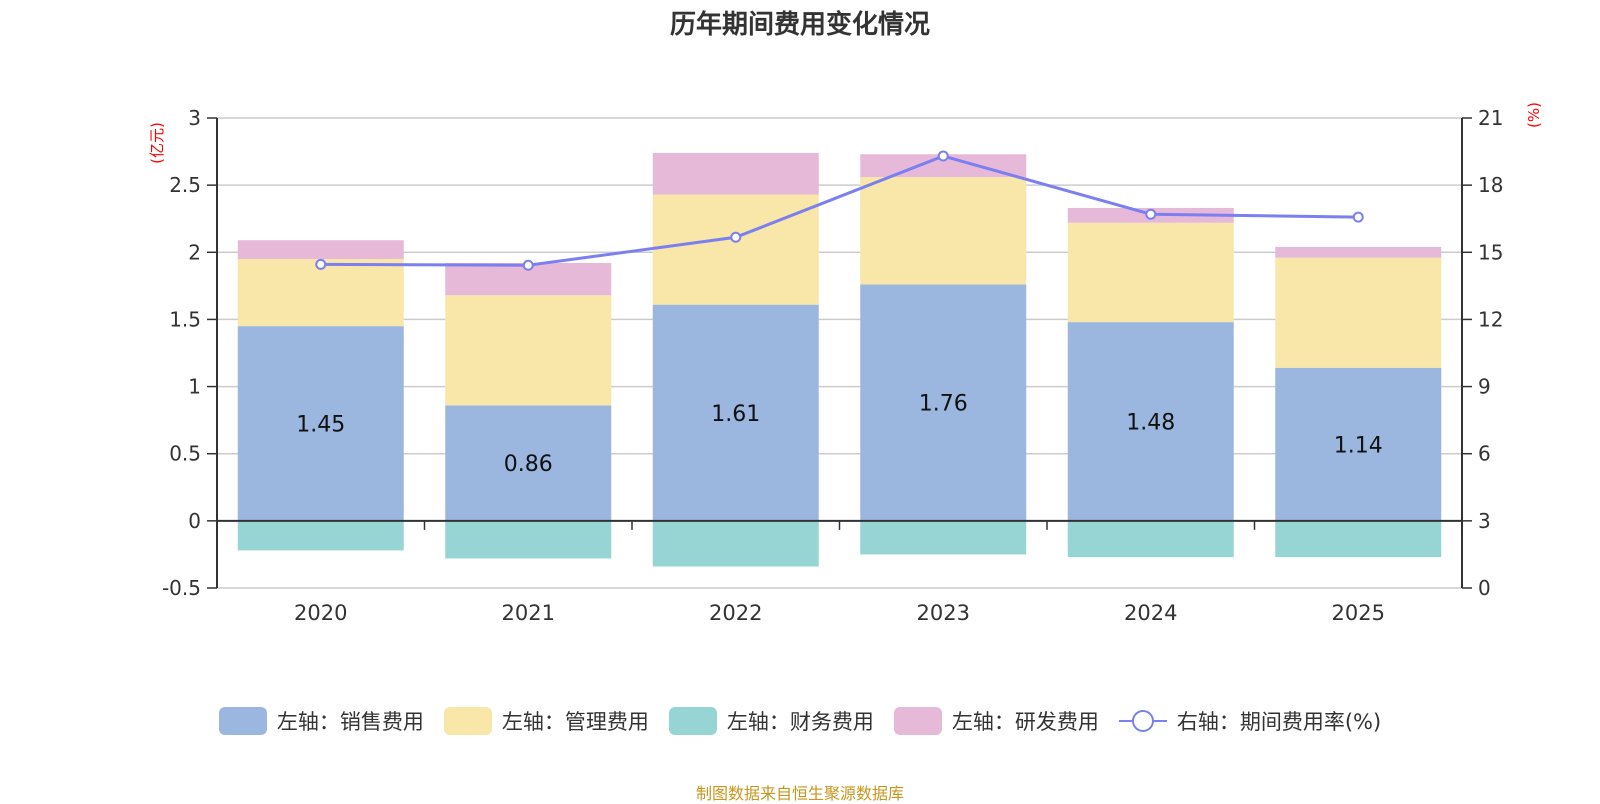  What do you see at coordinates (528, 613) in the screenshot?
I see `x-axis-tick-label: 2021` at bounding box center [528, 613].